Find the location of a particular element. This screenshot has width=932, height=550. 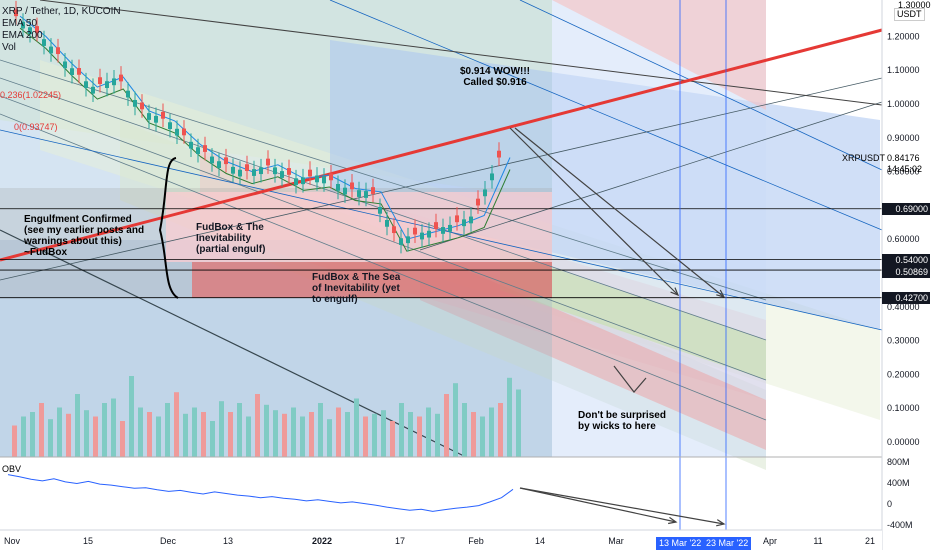

fan-line is located at coordinates (701, 85).